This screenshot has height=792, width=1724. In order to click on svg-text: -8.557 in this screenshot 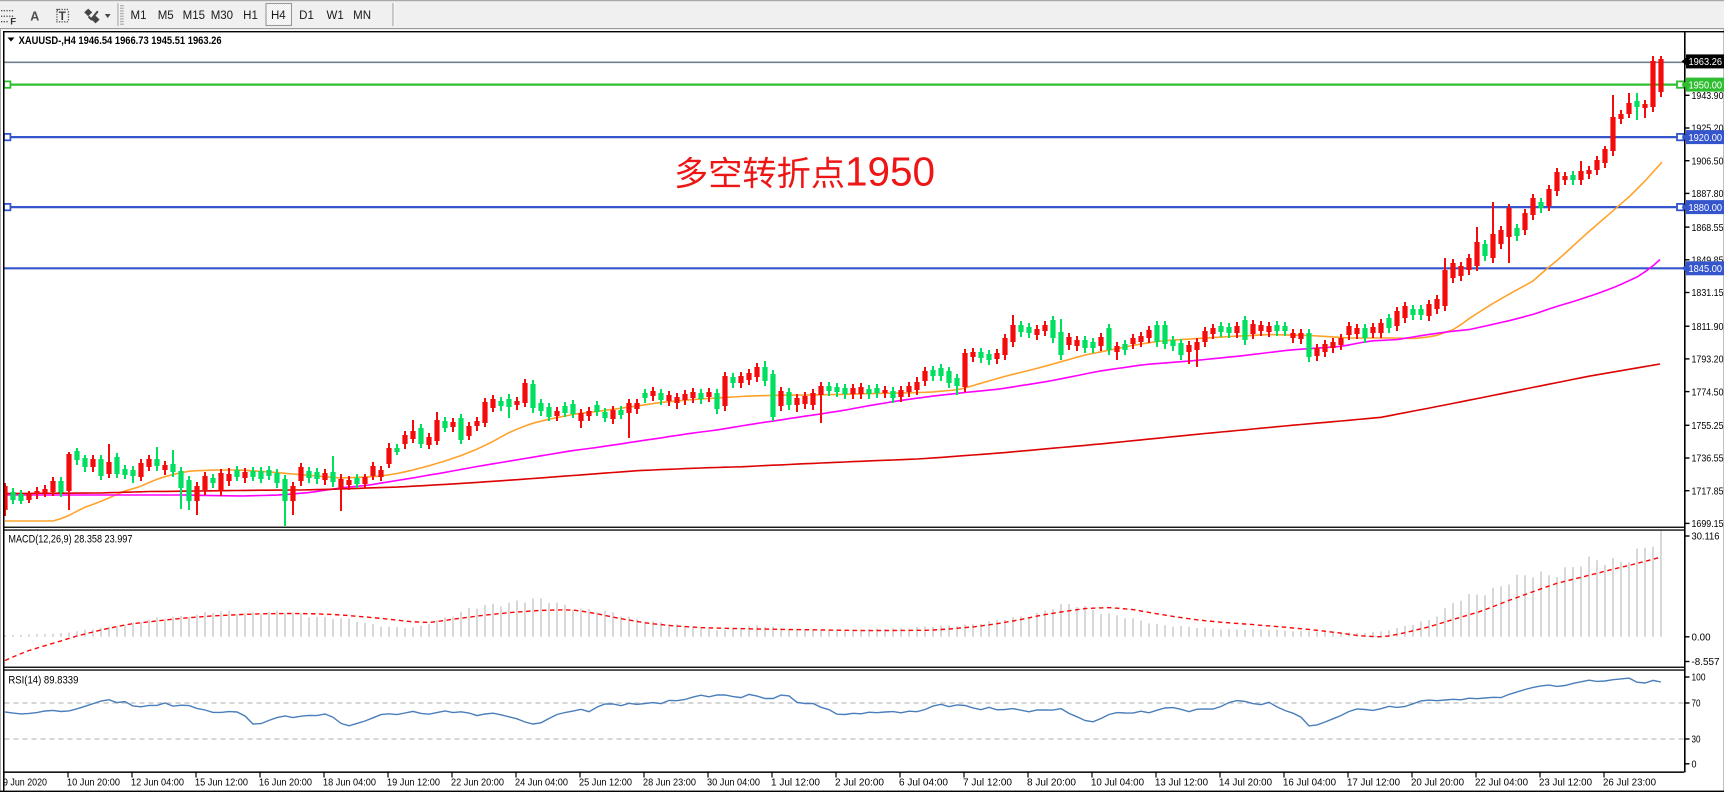, I will do `click(1706, 662)`.